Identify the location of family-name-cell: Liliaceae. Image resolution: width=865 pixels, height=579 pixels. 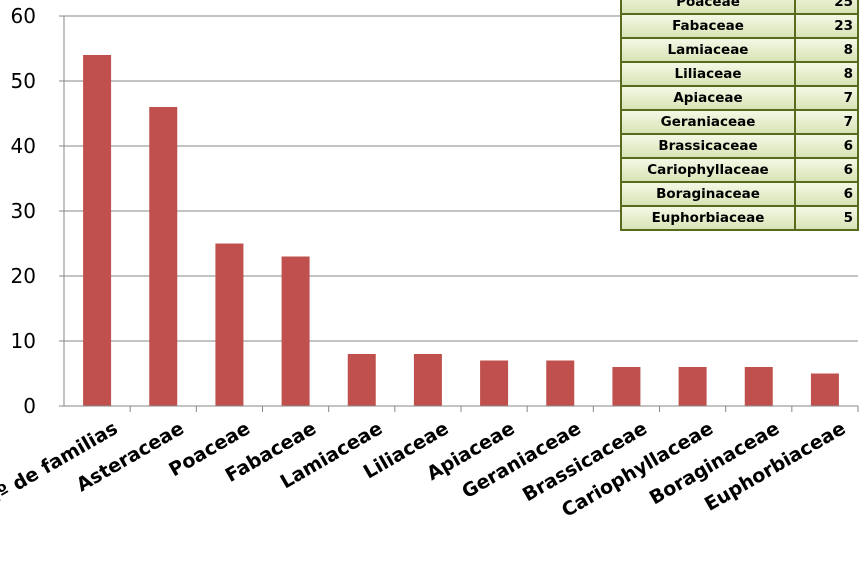
(708, 74).